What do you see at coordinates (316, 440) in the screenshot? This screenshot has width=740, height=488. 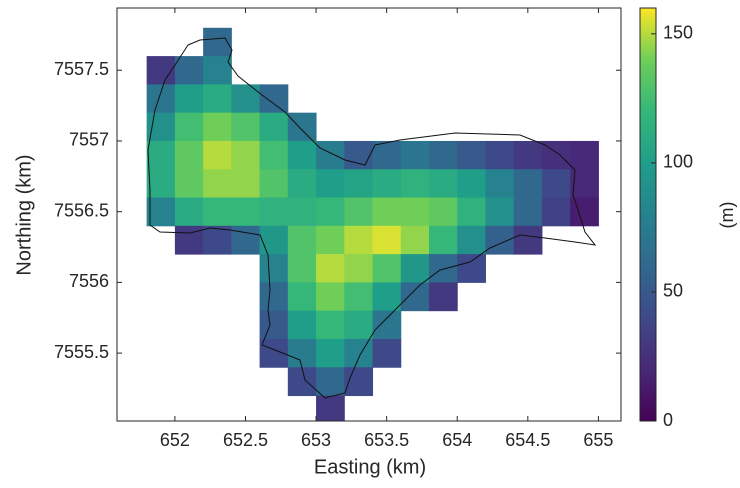 I see `x-tick-label: 653` at bounding box center [316, 440].